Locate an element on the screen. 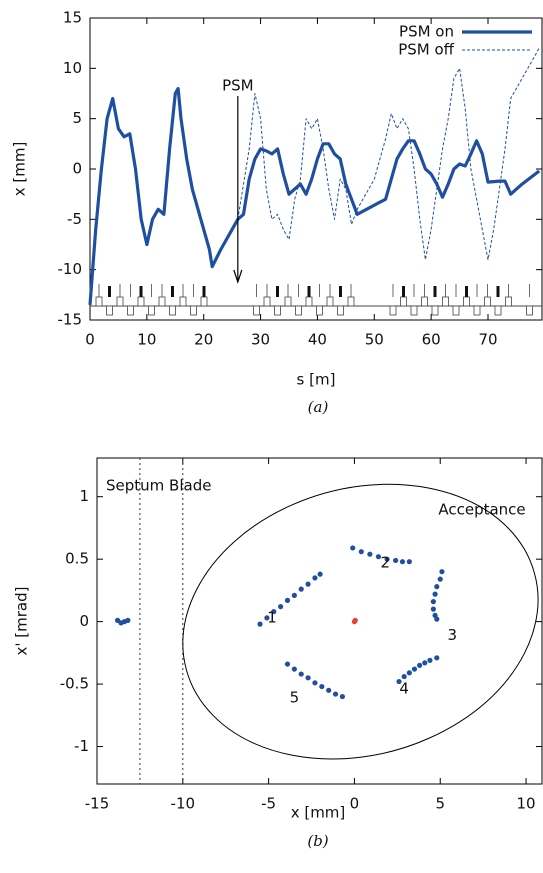 This screenshot has width=543, height=873. x-tick-label: -5 is located at coordinates (268, 804).